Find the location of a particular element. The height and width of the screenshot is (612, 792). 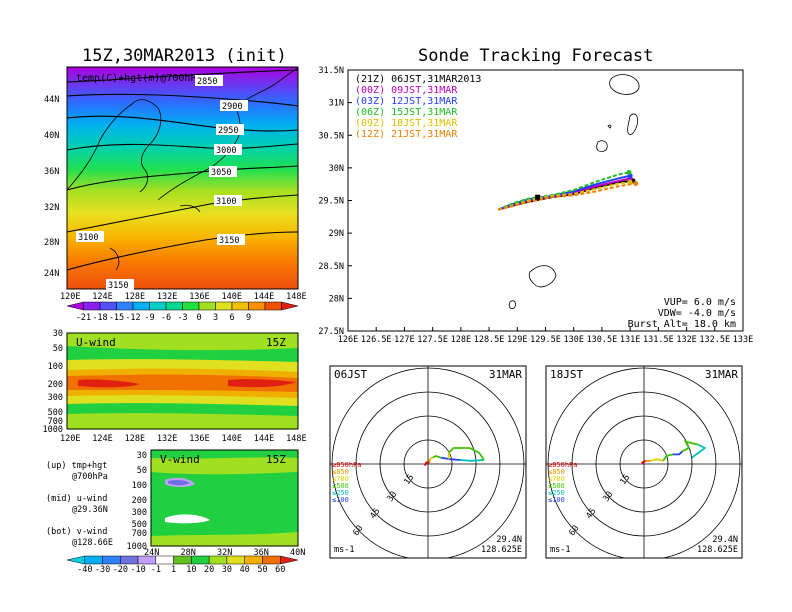

contour-label: 3050 is located at coordinates (221, 173).